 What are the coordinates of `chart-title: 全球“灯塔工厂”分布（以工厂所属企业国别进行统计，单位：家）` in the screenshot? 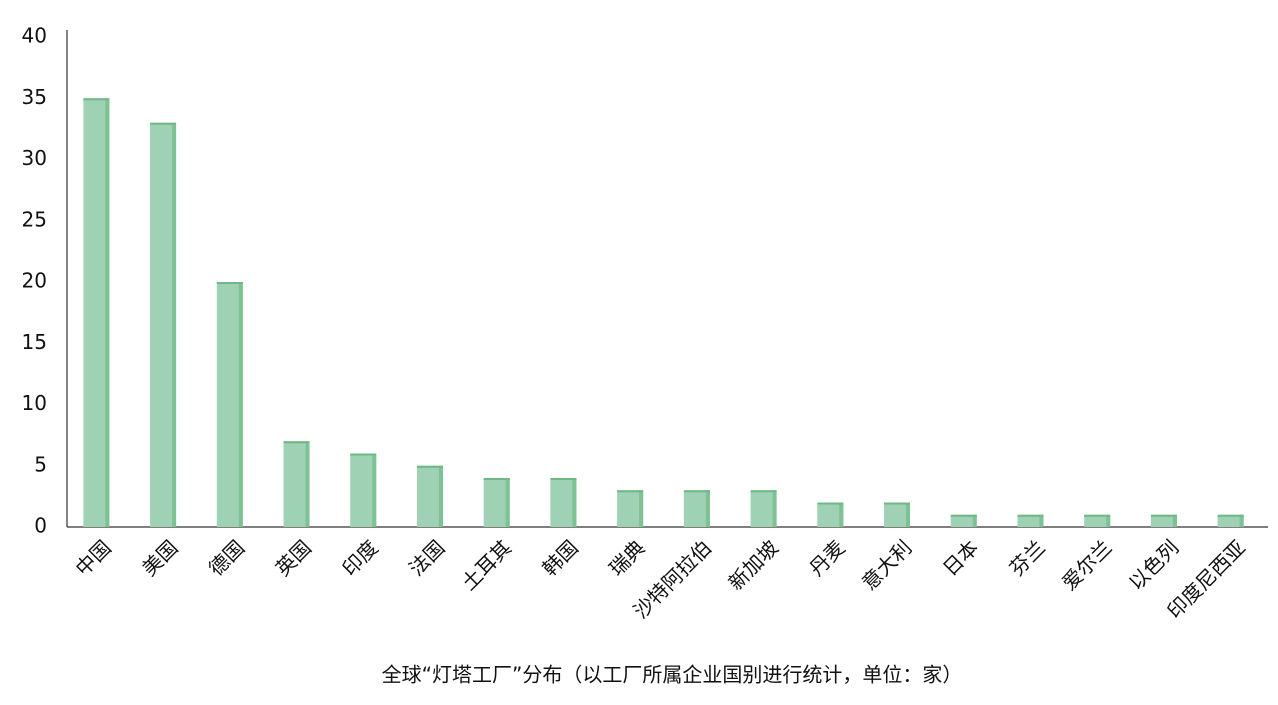 It's located at (672, 675).